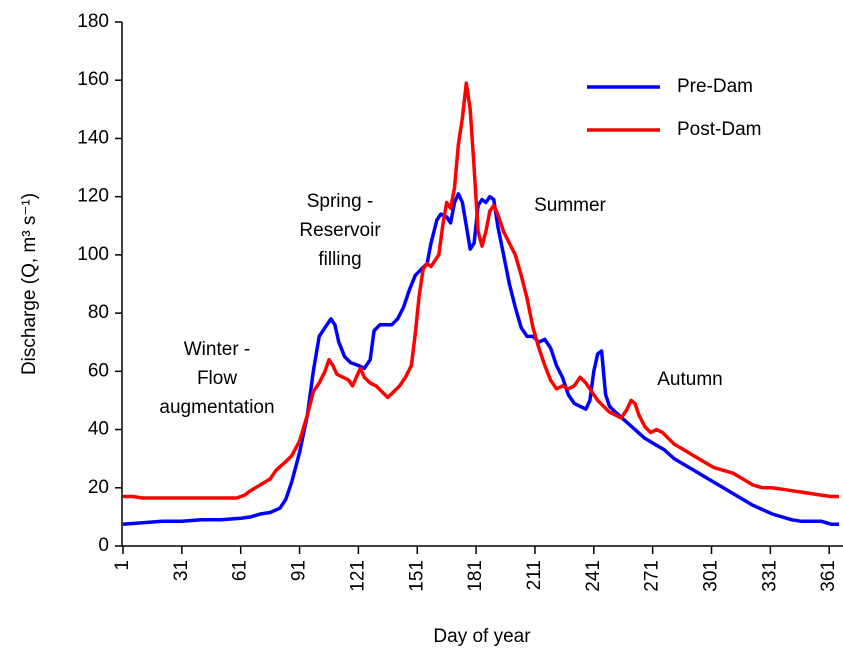 This screenshot has width=843, height=662. Describe the element at coordinates (652, 576) in the screenshot. I see `x-tick-label: 271` at that location.